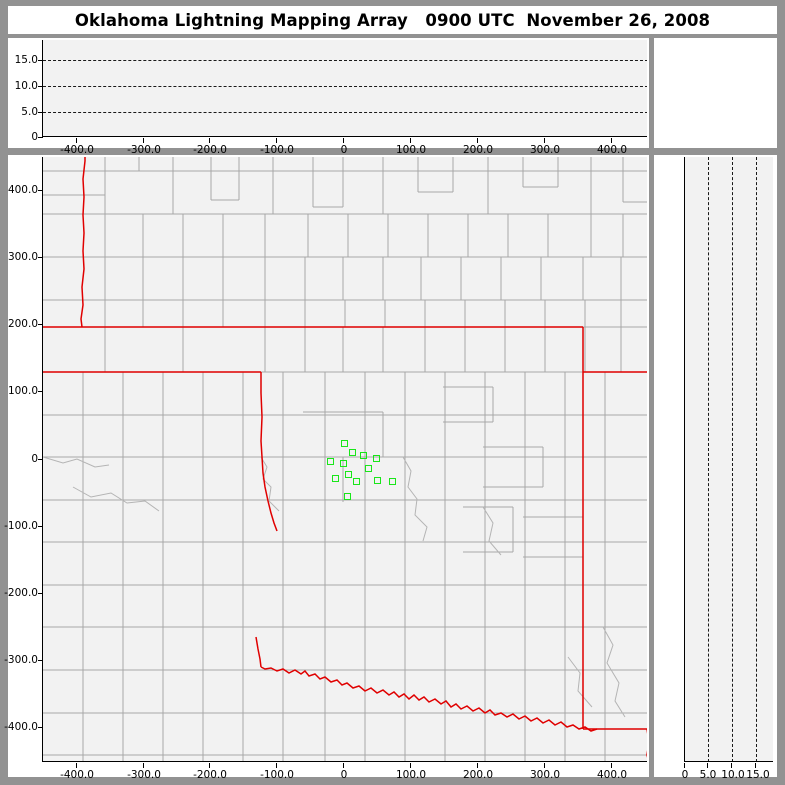 Image resolution: width=785 pixels, height=785 pixels. What do you see at coordinates (411, 775) in the screenshot?
I see `map-xtick-label-100: 100.0` at bounding box center [411, 775].